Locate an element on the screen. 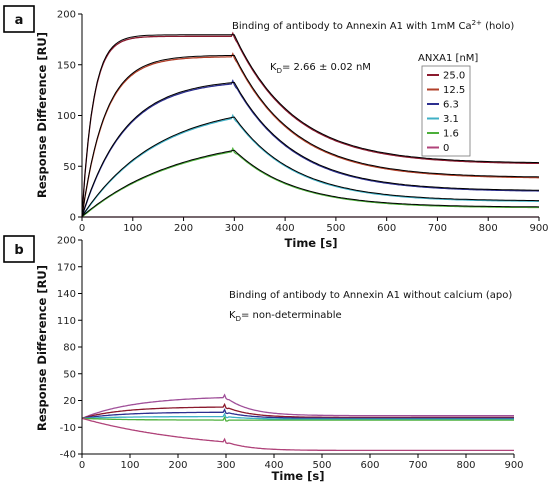  panel-a-label-box is located at coordinates (19, 19).